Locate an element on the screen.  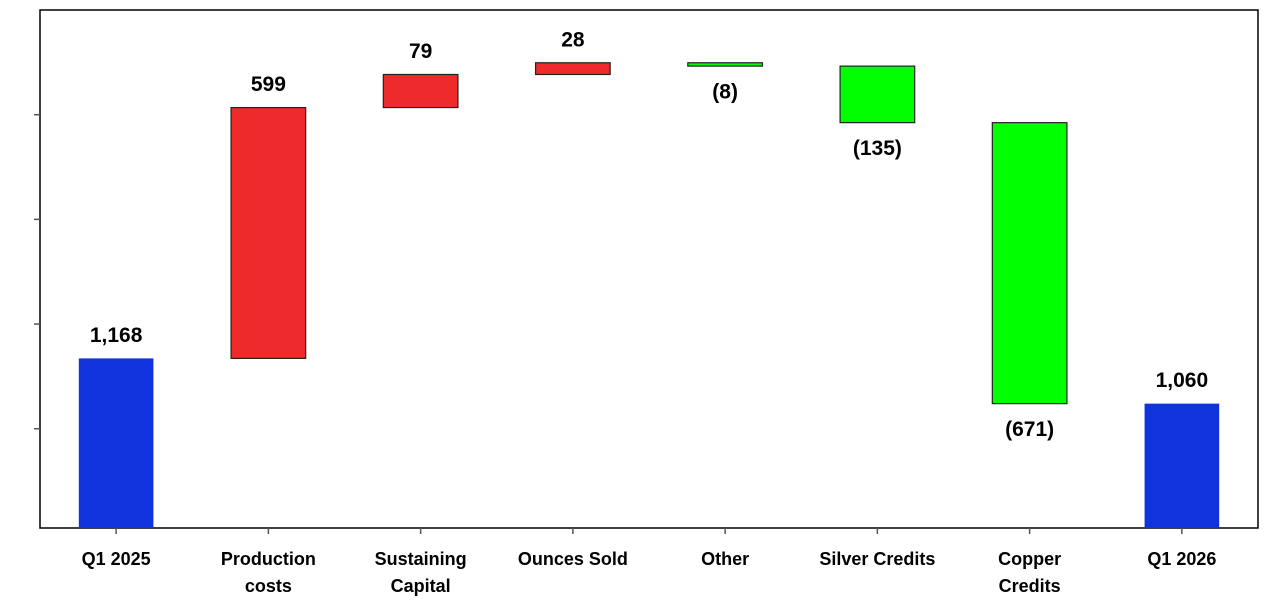
x-tick-label: Production costs is located at coordinates (268, 572).